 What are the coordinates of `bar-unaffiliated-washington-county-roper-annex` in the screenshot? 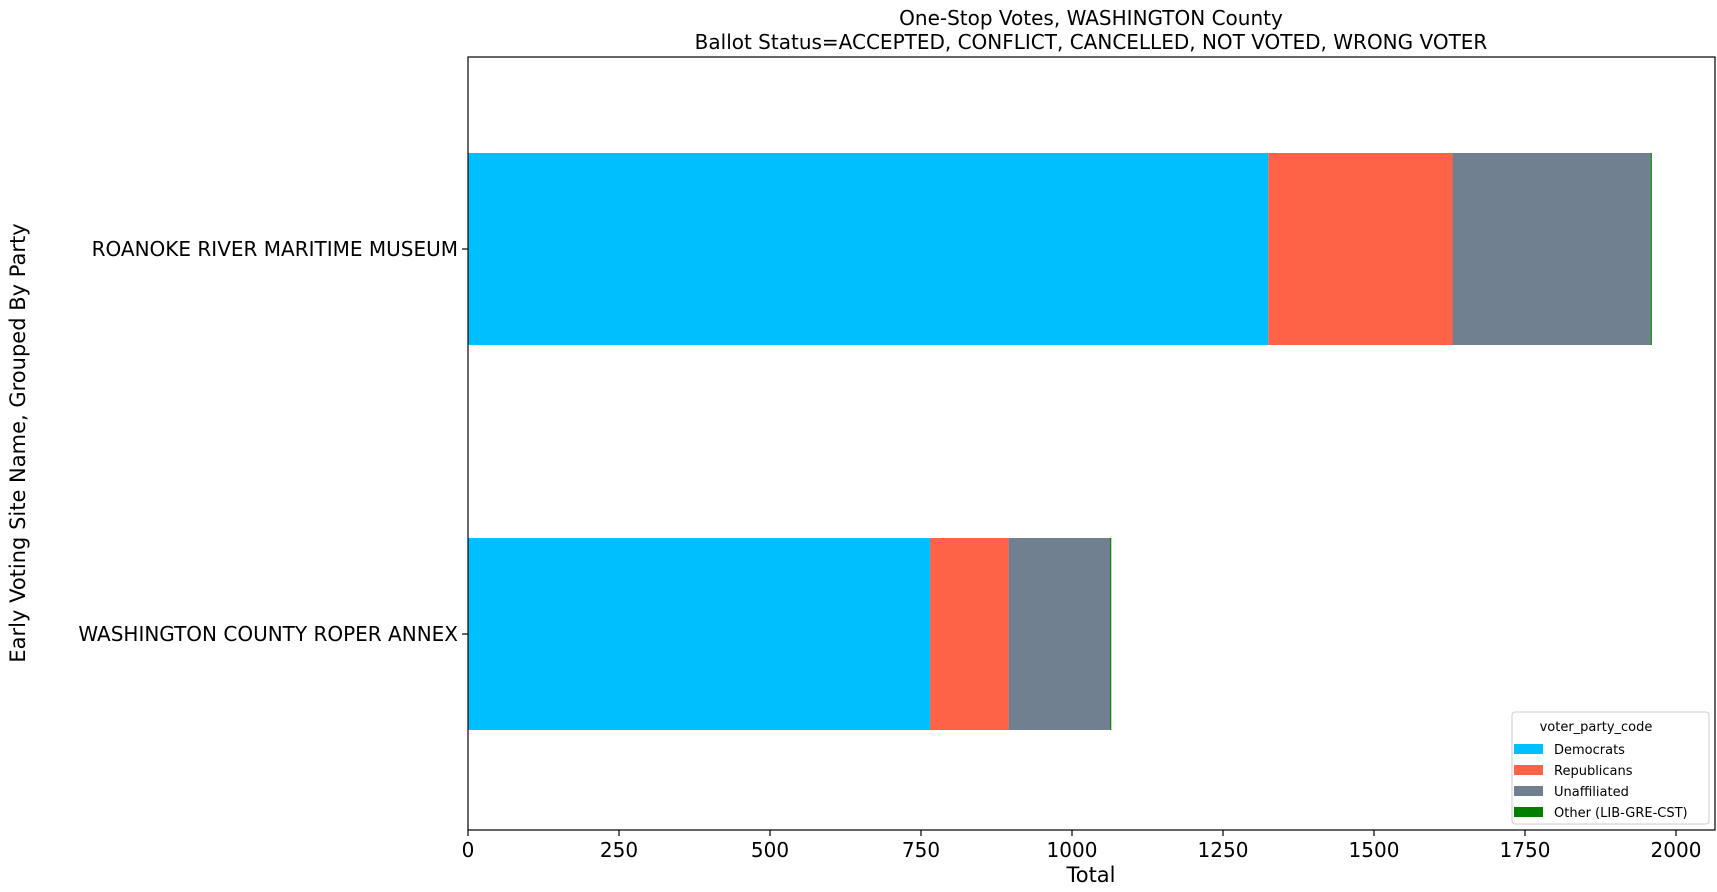 It's located at (1059, 634).